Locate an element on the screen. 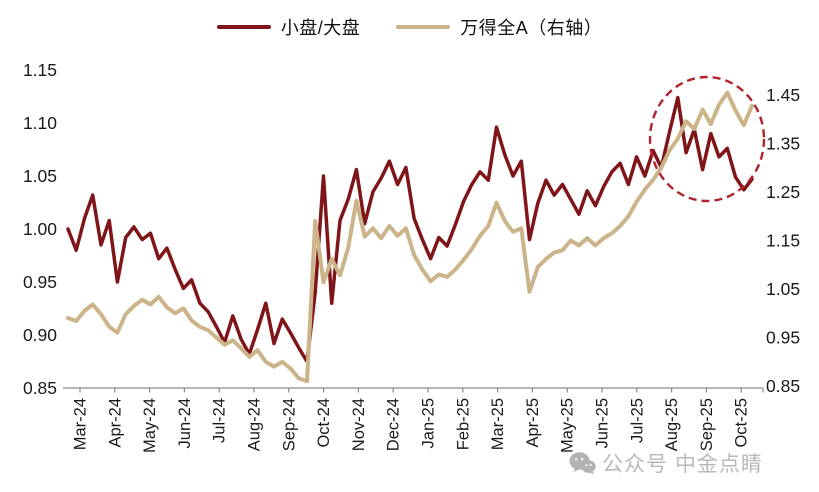 Image resolution: width=819 pixels, height=492 pixels. svg-text: Mar-24 is located at coordinates (81, 424).